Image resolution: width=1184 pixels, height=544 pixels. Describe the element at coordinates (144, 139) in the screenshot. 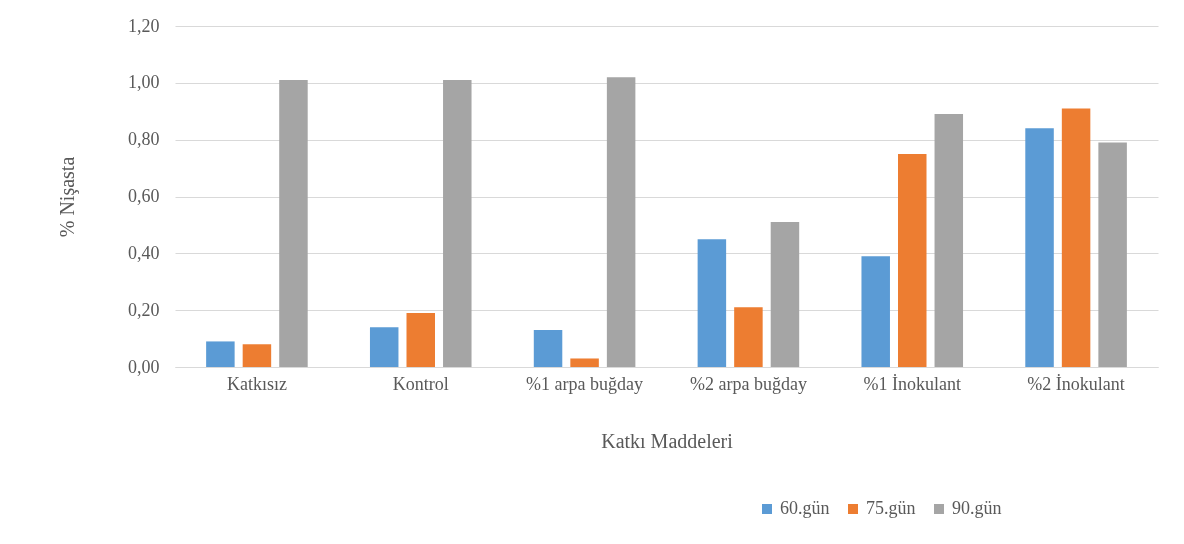

I see `y-tick-label: 0,80` at that location.